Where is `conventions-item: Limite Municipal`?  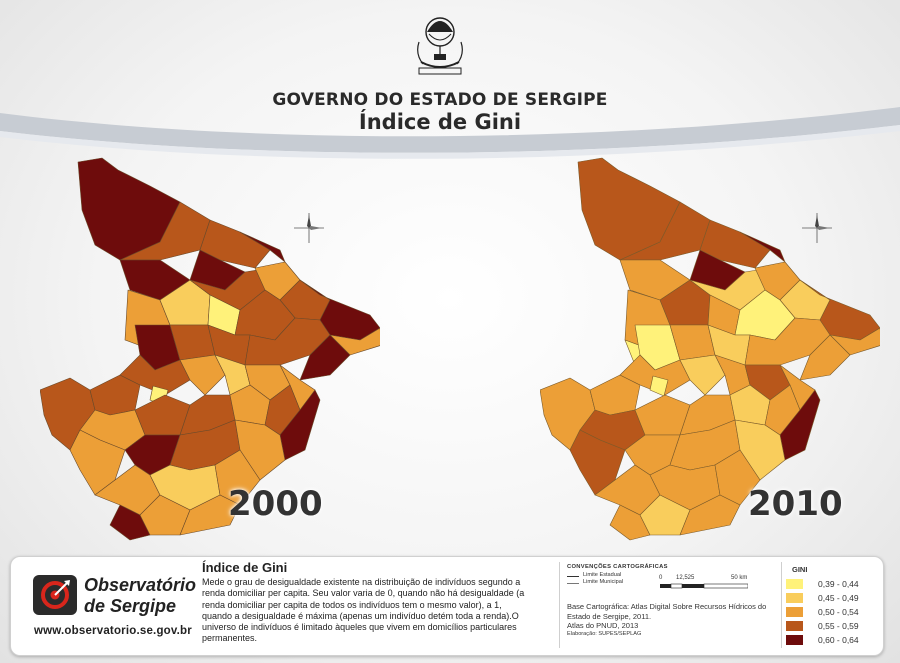
conventions-item: Limite Municipal is located at coordinates (603, 582).